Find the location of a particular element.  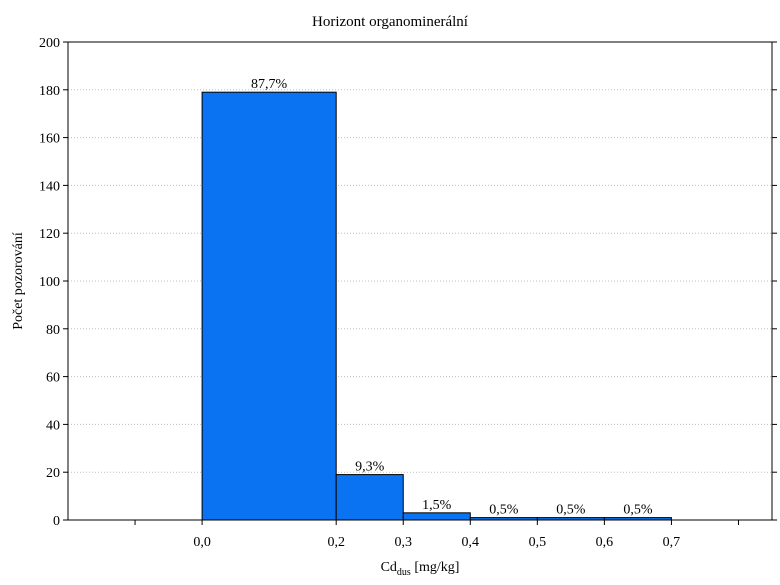

x-axis-title-subscript: dus is located at coordinates (404, 572).